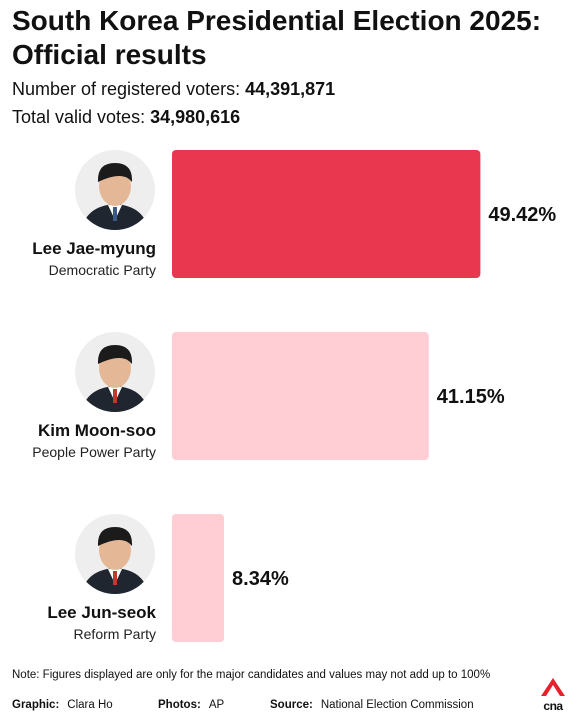 Image resolution: width=576 pixels, height=720 pixels. Describe the element at coordinates (553, 706) in the screenshot. I see `cna-logo-text: cna` at that location.